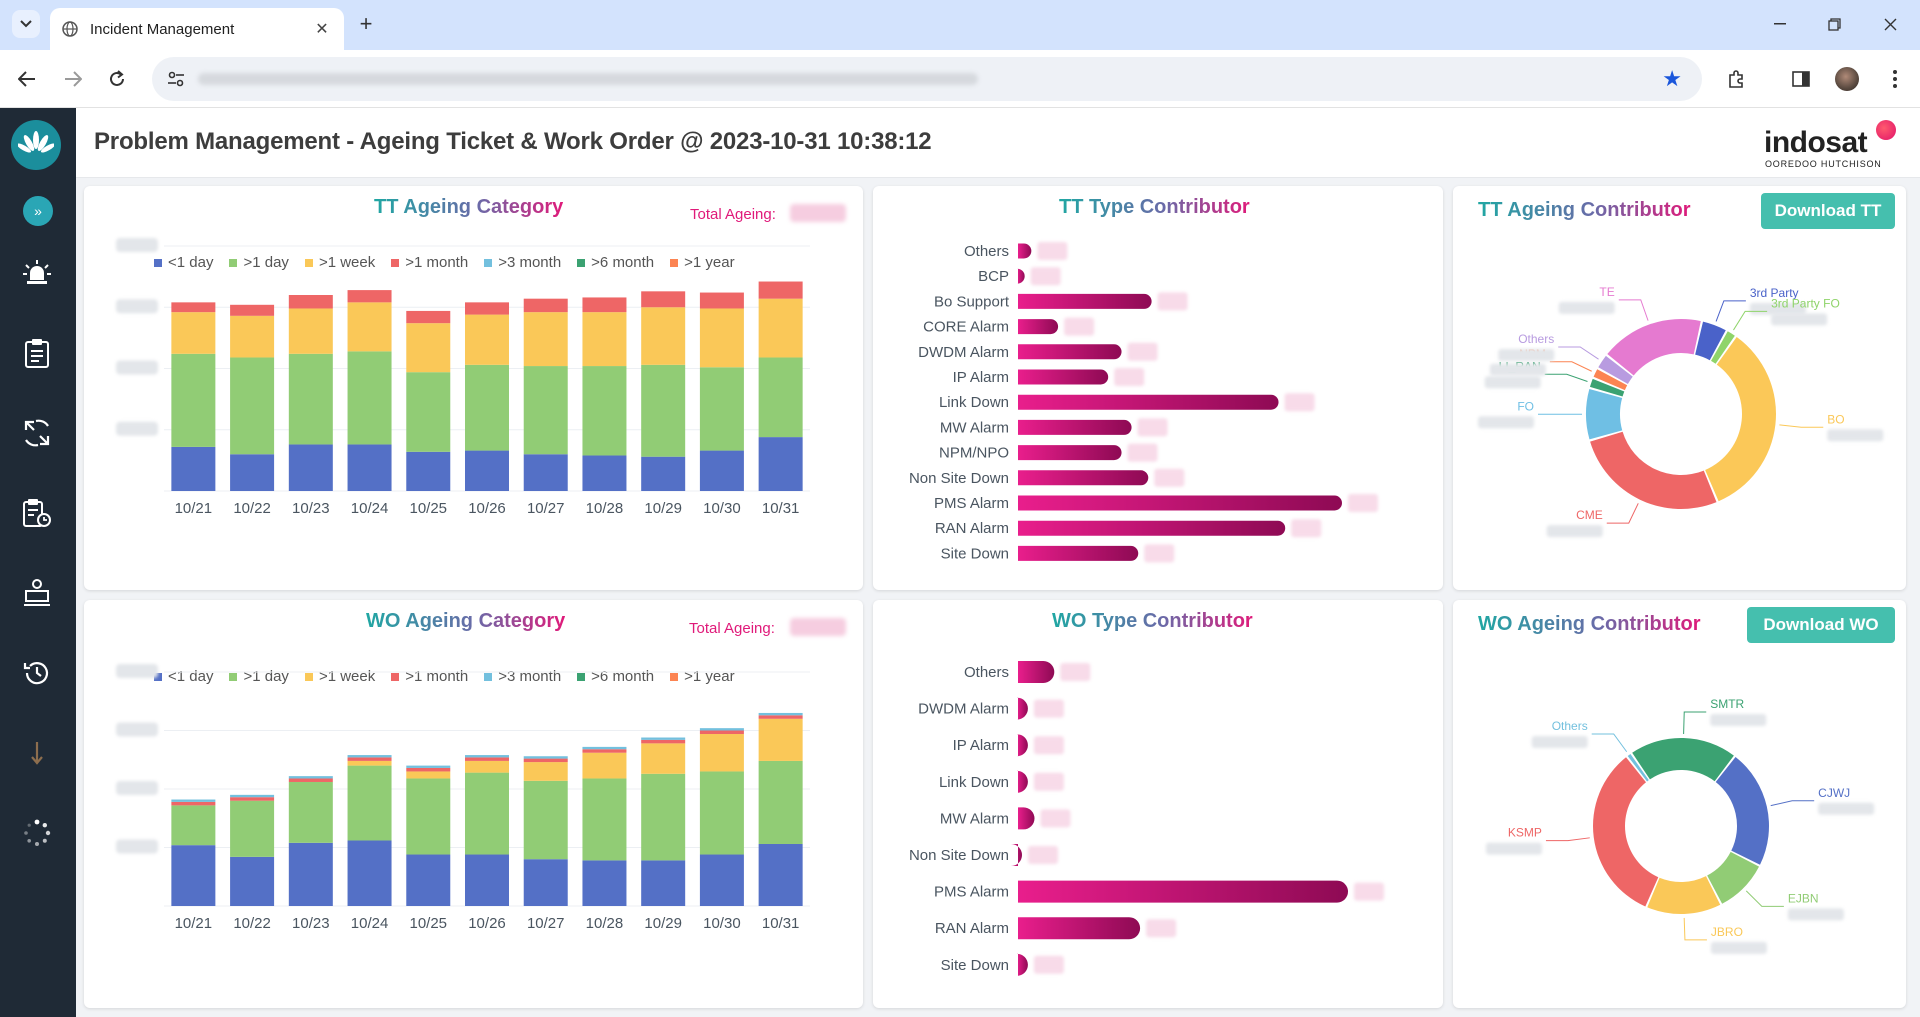 This screenshot has width=1920, height=1017. Describe the element at coordinates (27, 79) in the screenshot. I see `back-icon` at that location.